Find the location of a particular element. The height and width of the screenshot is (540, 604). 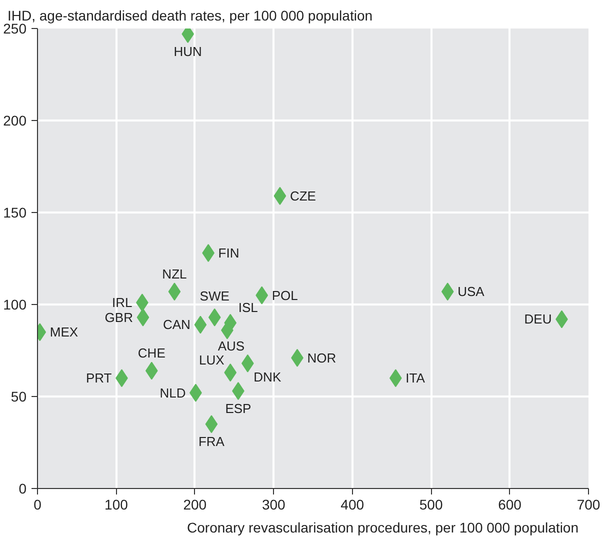

x-tick-label: 700 is located at coordinates (588, 504).